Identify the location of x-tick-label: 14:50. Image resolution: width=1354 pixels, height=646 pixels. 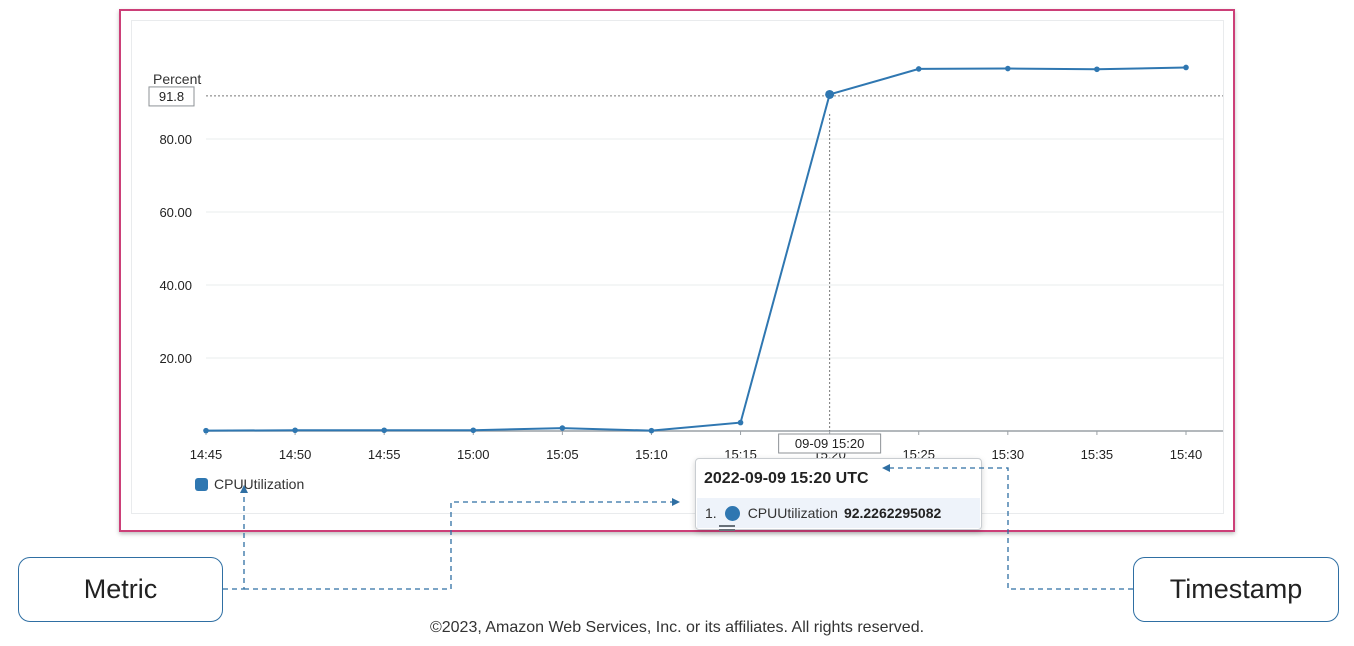
(295, 454).